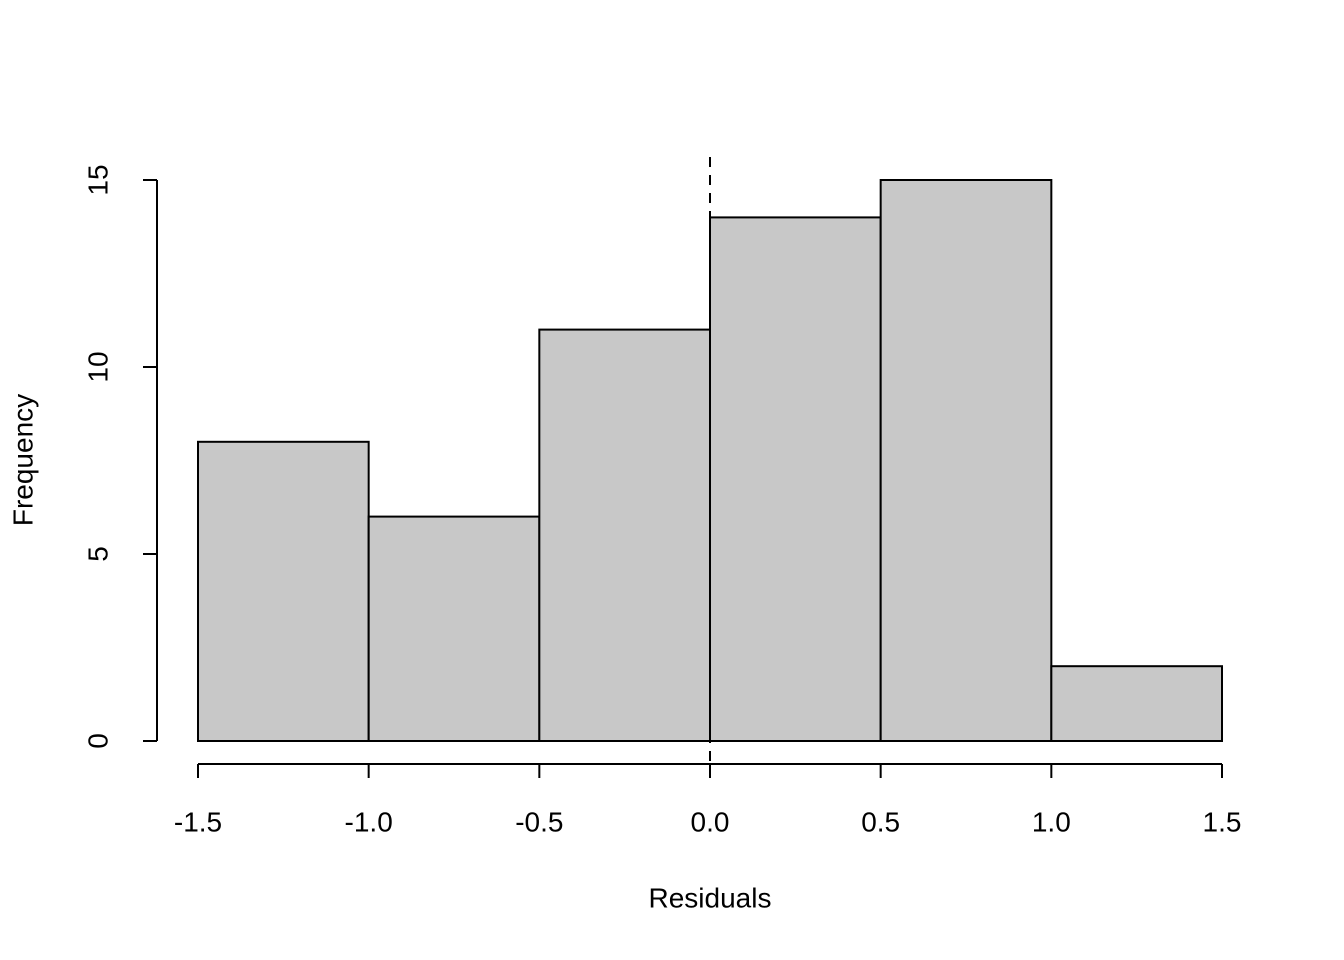 The image size is (1344, 960). I want to click on x-tick-label: 1.0, so click(1051, 821).